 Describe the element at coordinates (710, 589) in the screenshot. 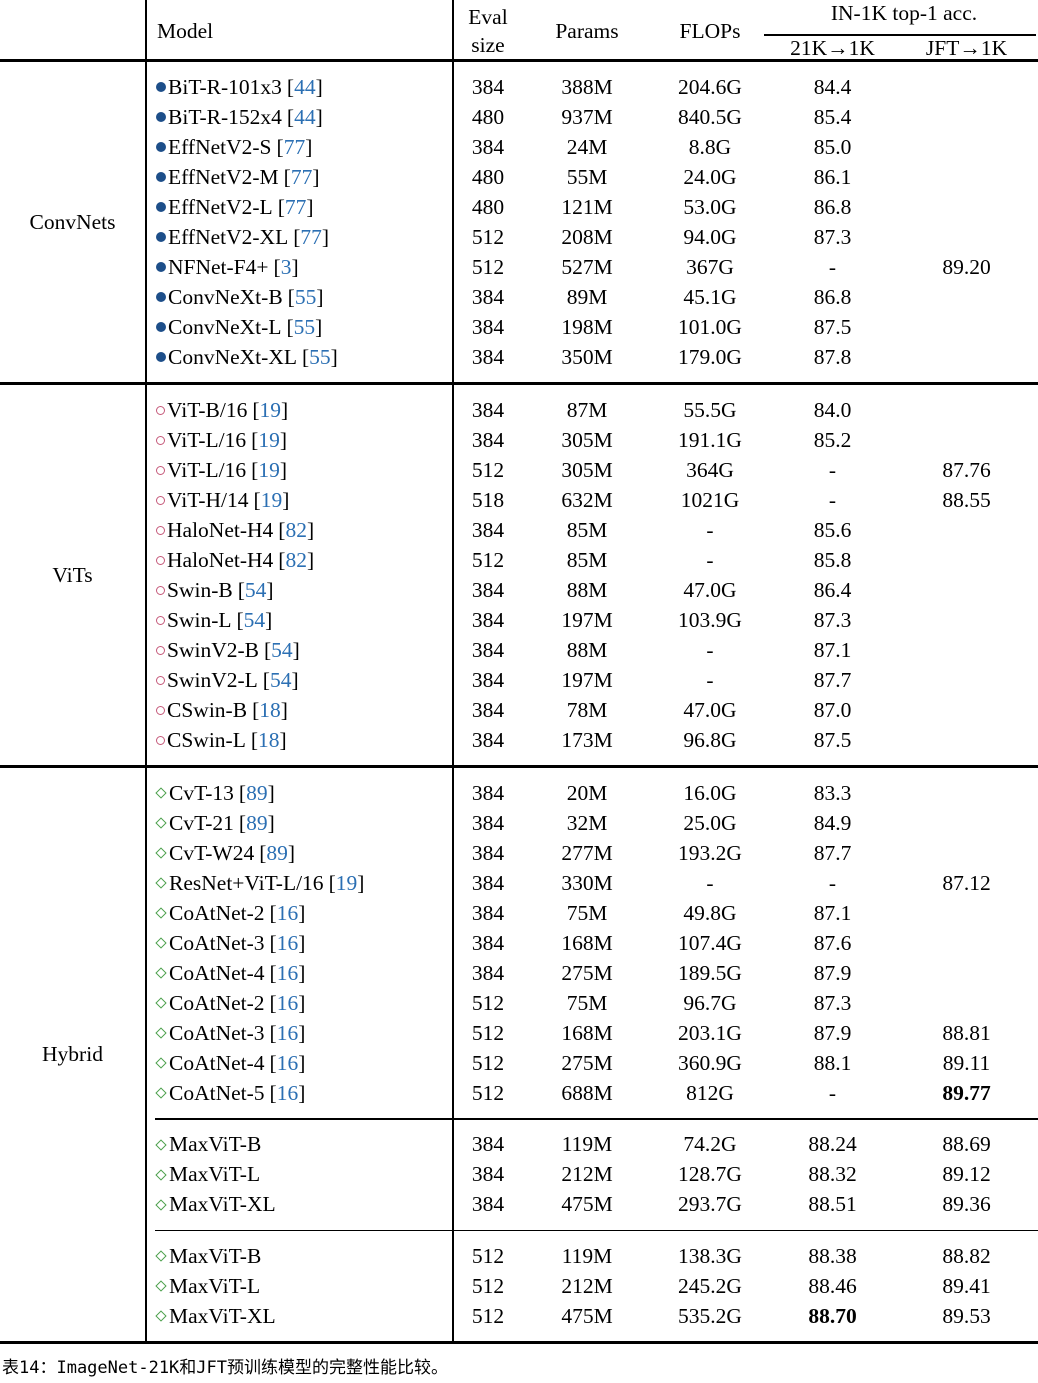

I see `flops-cell: 47.0G` at that location.